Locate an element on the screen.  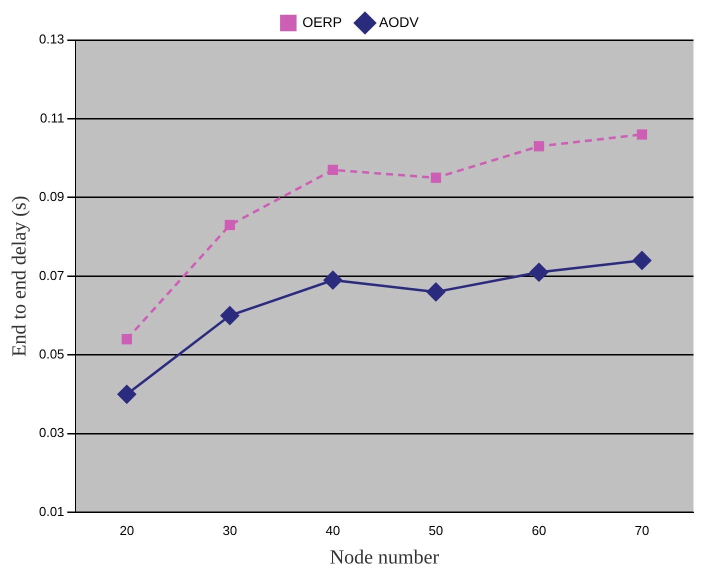
y-tick-label: 0.11 is located at coordinates (52, 118).